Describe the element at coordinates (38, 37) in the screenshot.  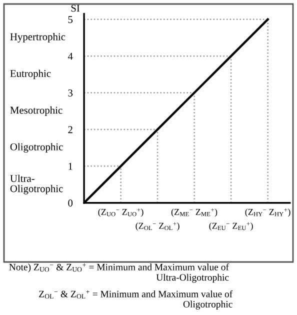
I see `text: Hypertrophic` at that location.